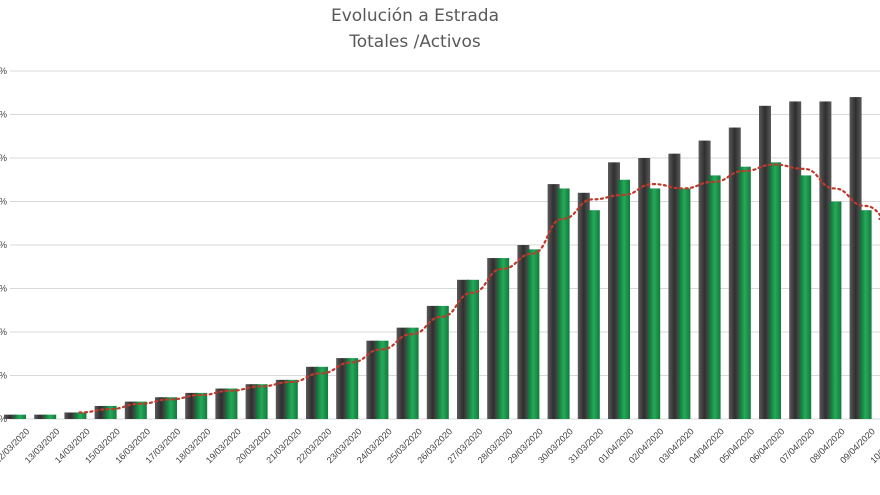  What do you see at coordinates (3, 289) in the screenshot?
I see `y-tick-label: 30%` at bounding box center [3, 289].